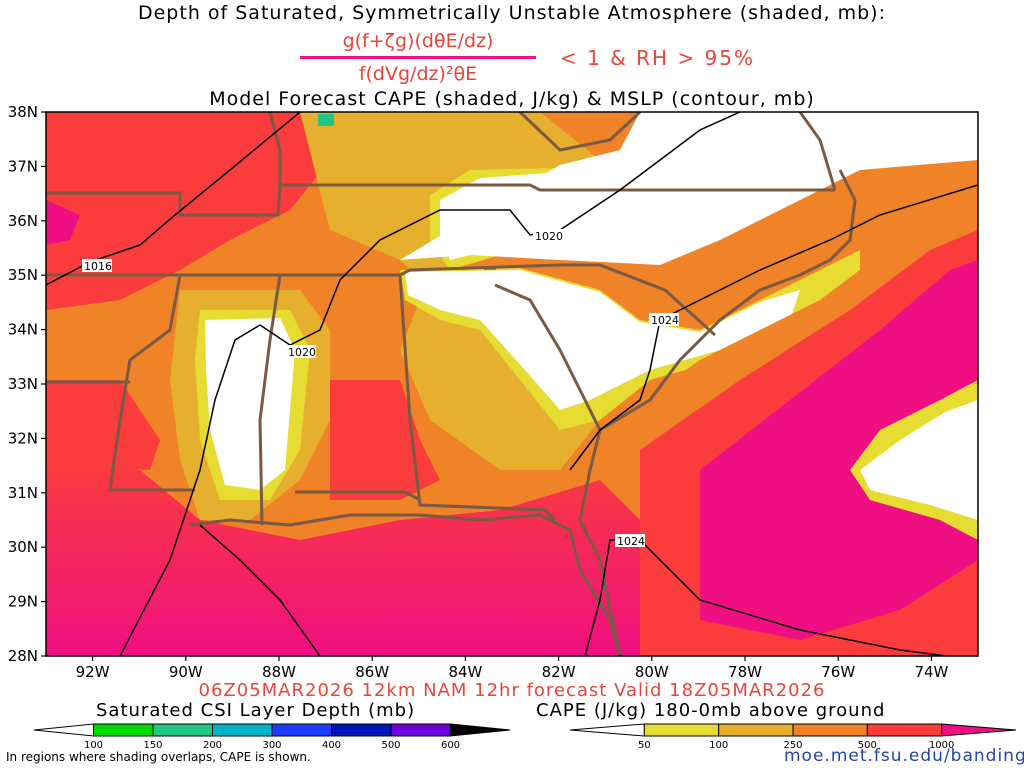 The height and width of the screenshot is (768, 1024). Describe the element at coordinates (275, 148) in the screenshot. I see `border-il-ky` at that location.